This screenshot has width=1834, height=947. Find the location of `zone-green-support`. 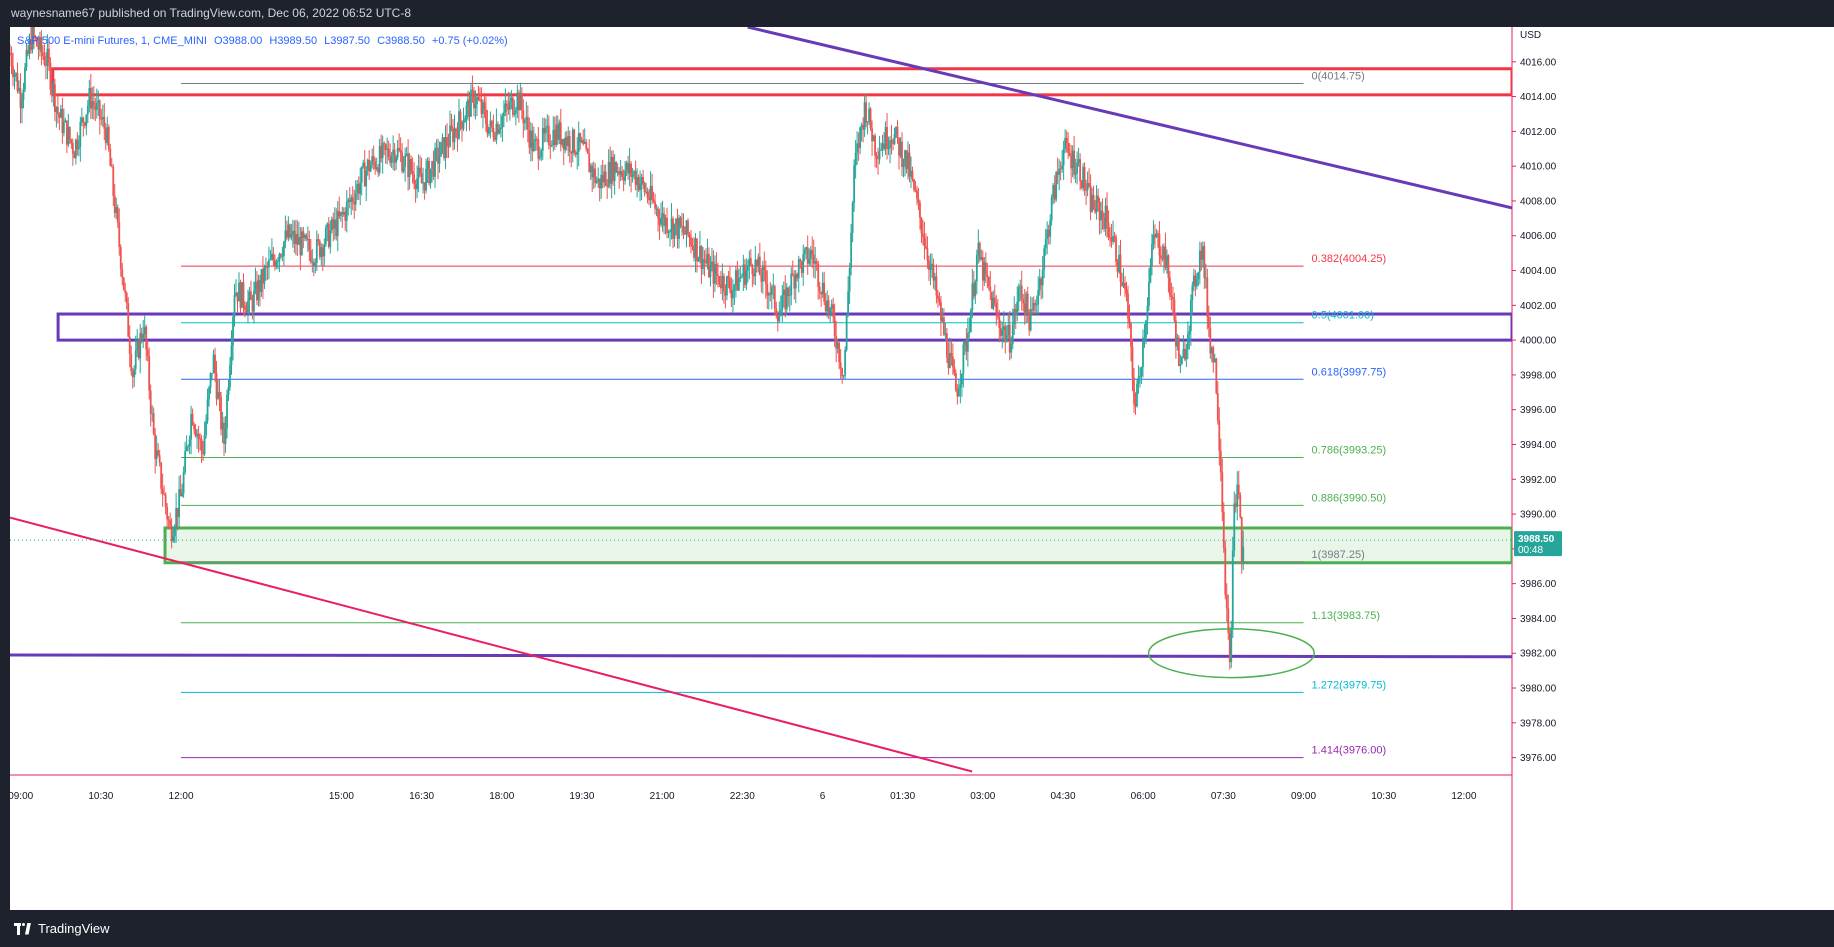

zone-green-support is located at coordinates (837, 545).